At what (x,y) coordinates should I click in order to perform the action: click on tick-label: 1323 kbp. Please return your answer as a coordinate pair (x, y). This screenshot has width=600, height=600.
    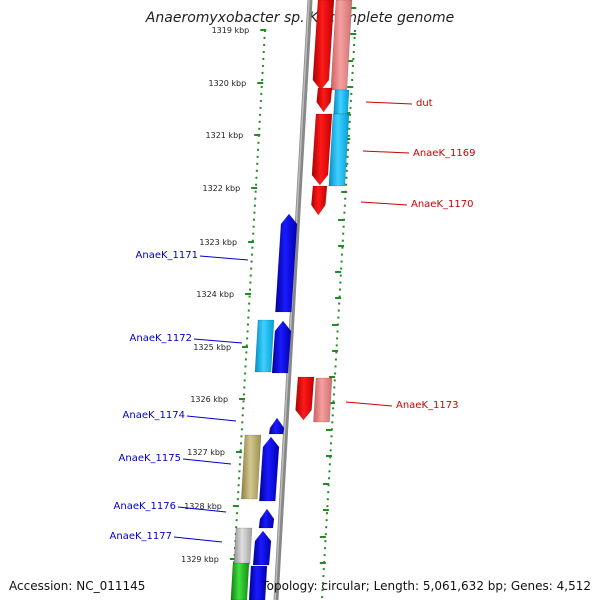
    Looking at the image, I should click on (218, 242).